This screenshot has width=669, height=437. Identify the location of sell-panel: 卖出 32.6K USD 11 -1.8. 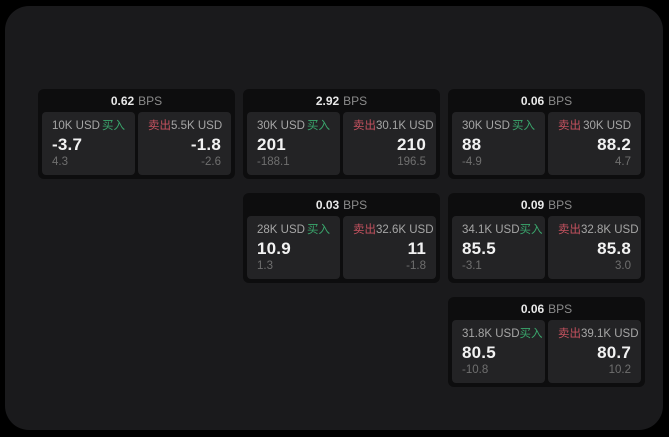
(389, 247).